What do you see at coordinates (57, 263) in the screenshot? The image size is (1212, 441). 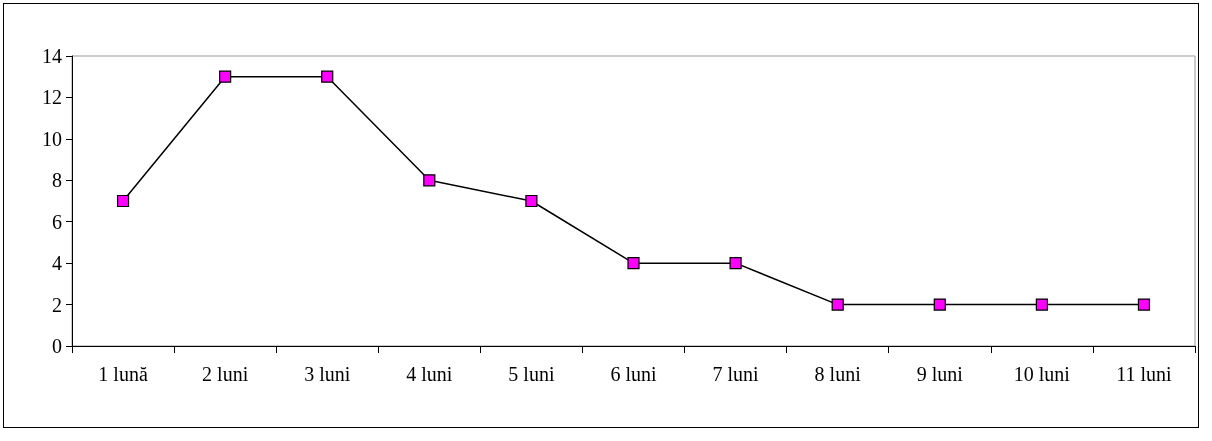 I see `y-tick-label: 4` at bounding box center [57, 263].